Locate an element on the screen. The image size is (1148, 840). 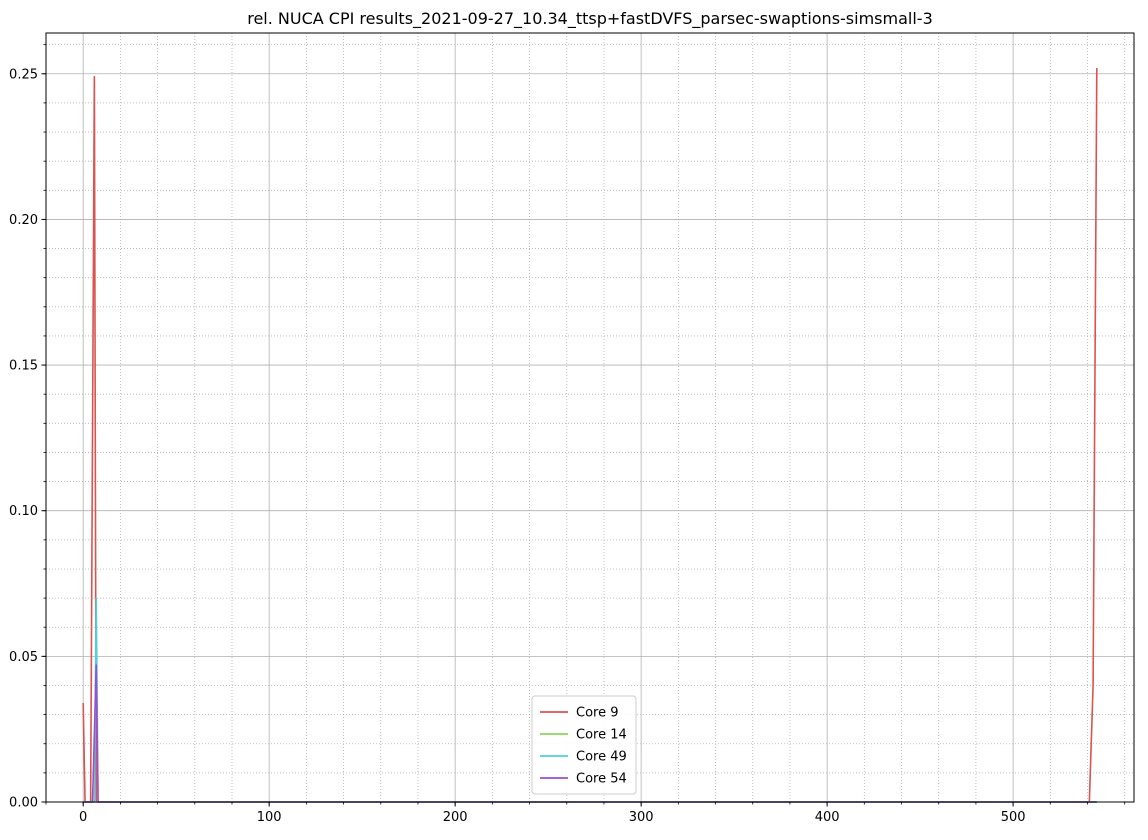
y-tick-label: 0.05 is located at coordinates (23, 657).